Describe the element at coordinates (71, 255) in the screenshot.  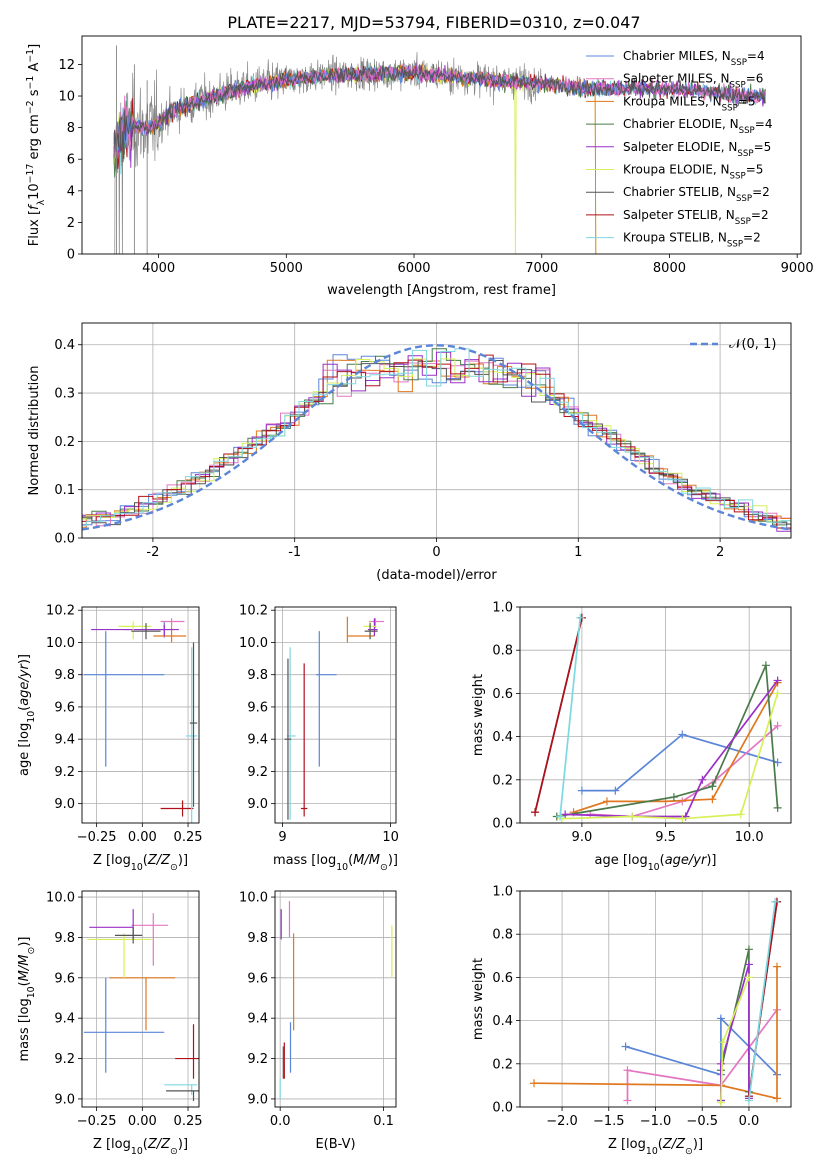
I see `y-tick-label: 0` at that location.